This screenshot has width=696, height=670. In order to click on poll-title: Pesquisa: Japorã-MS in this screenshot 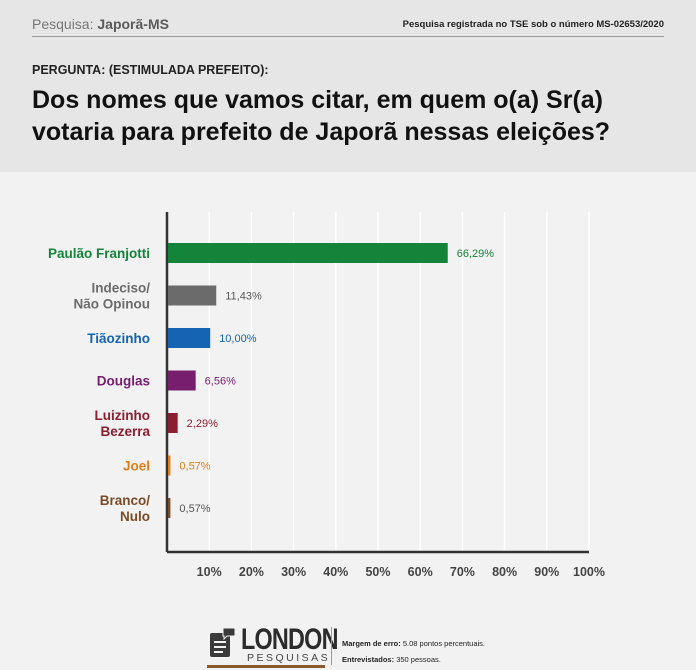, I will do `click(100, 24)`.